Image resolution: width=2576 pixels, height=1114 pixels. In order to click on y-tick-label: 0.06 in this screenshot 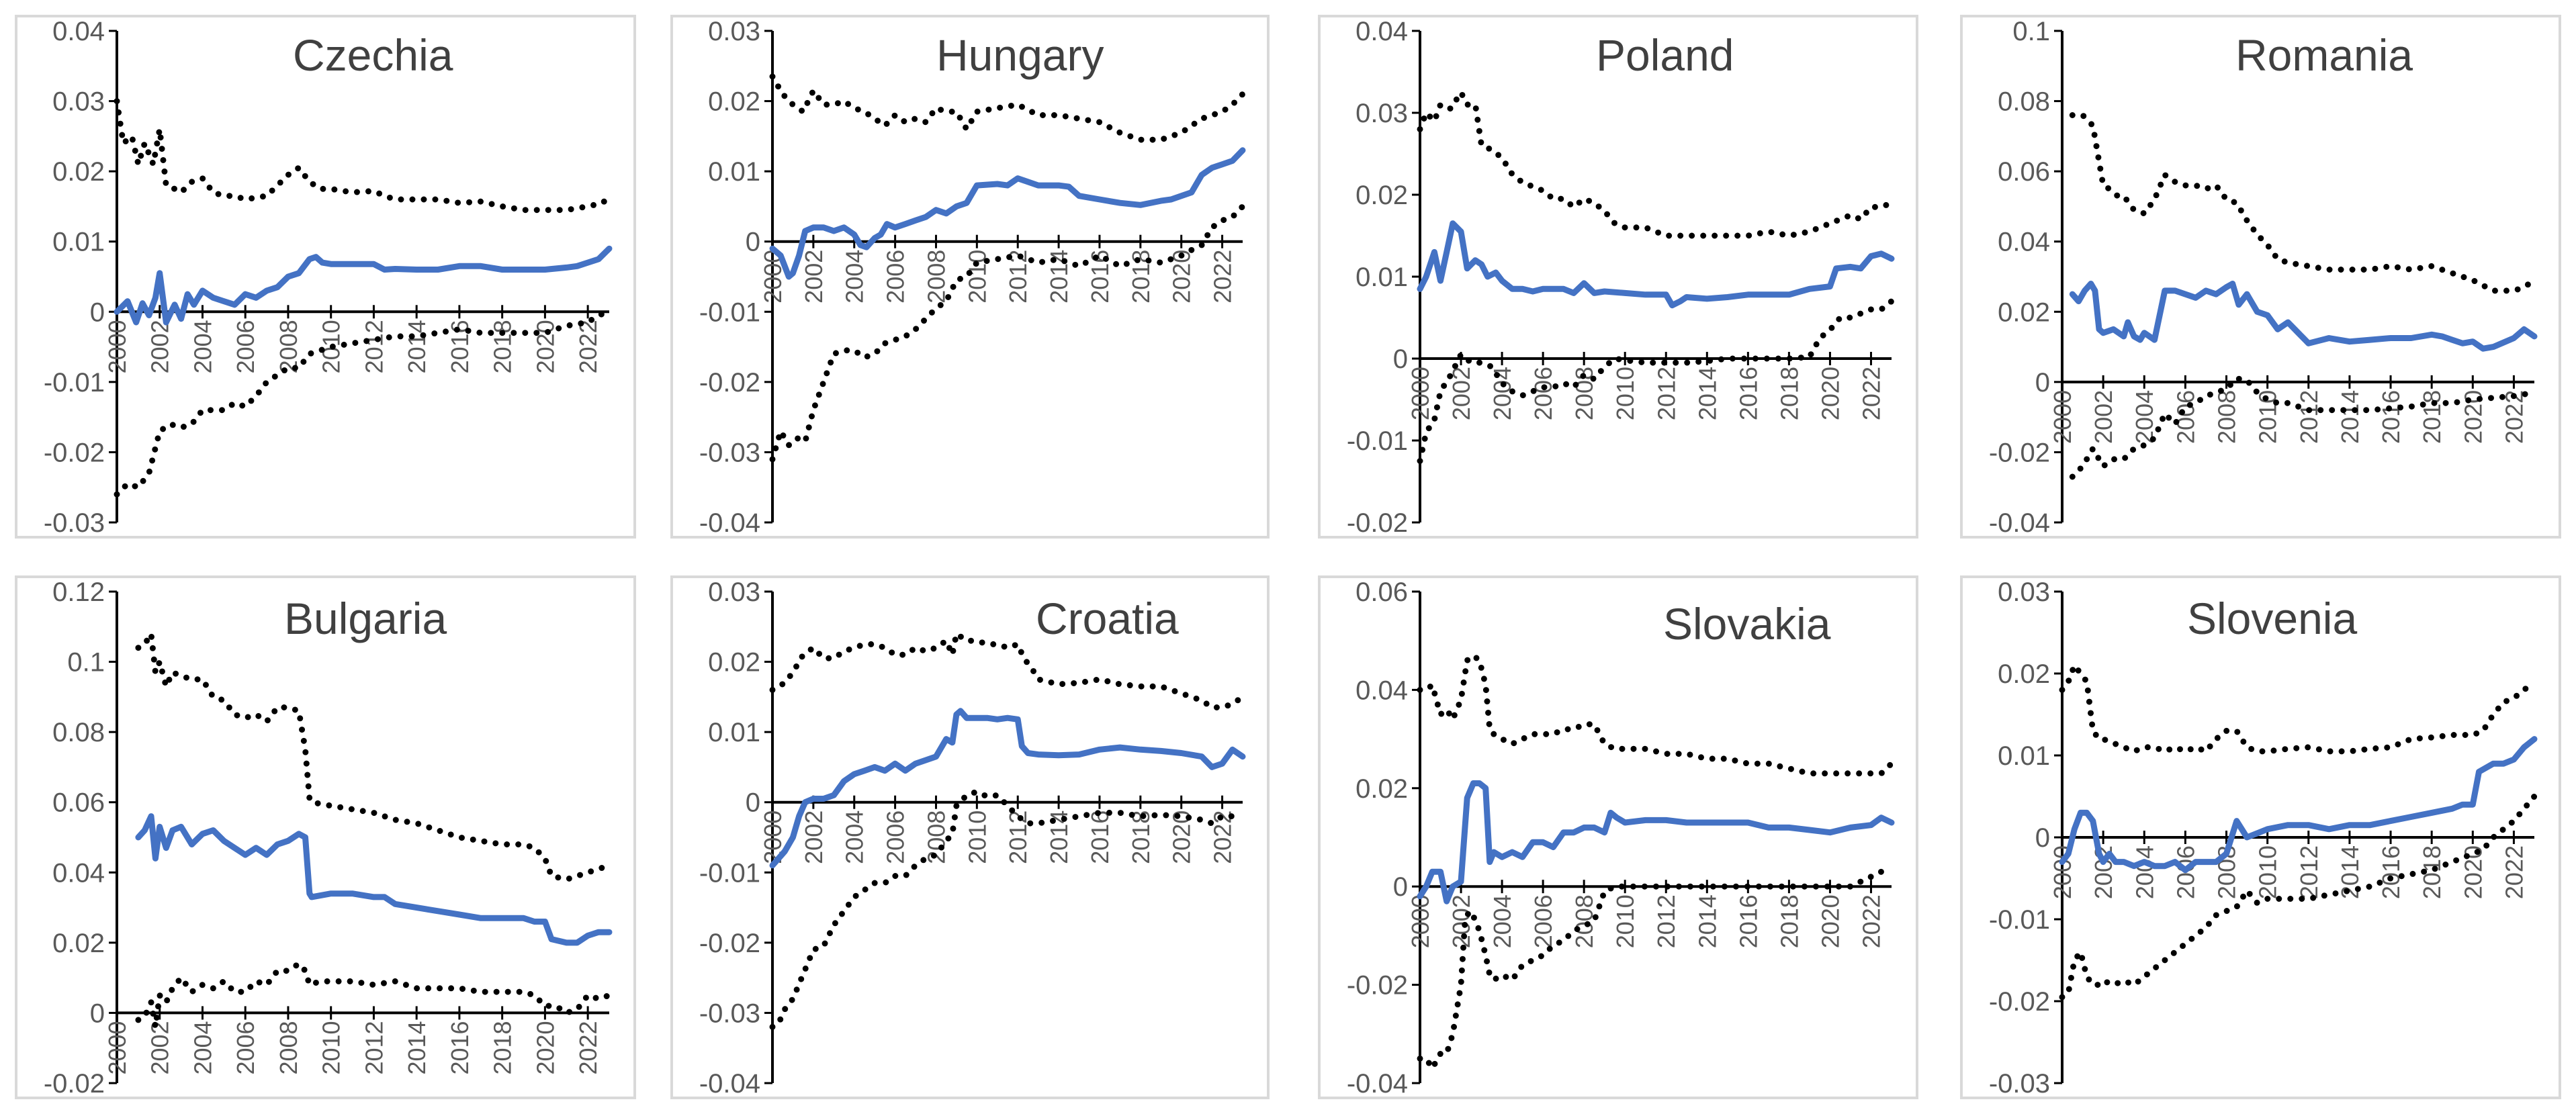, I will do `click(1382, 592)`.